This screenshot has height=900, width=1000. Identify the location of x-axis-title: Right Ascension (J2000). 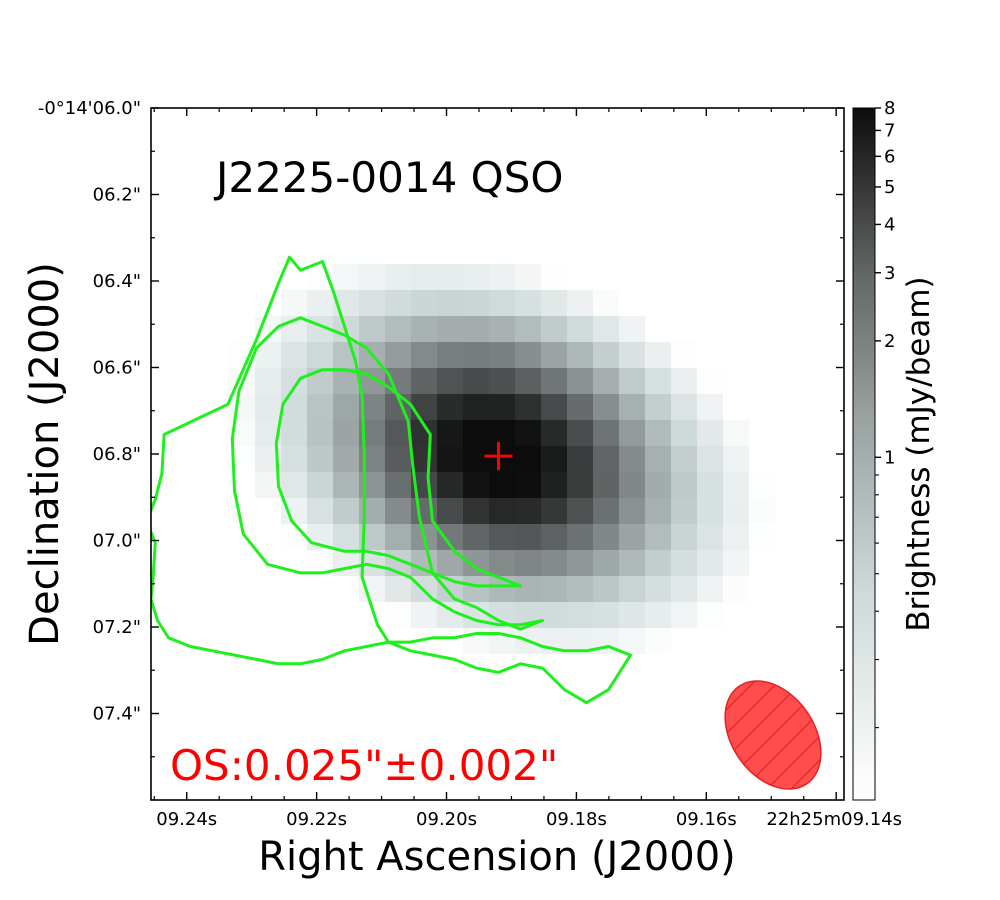
(497, 857).